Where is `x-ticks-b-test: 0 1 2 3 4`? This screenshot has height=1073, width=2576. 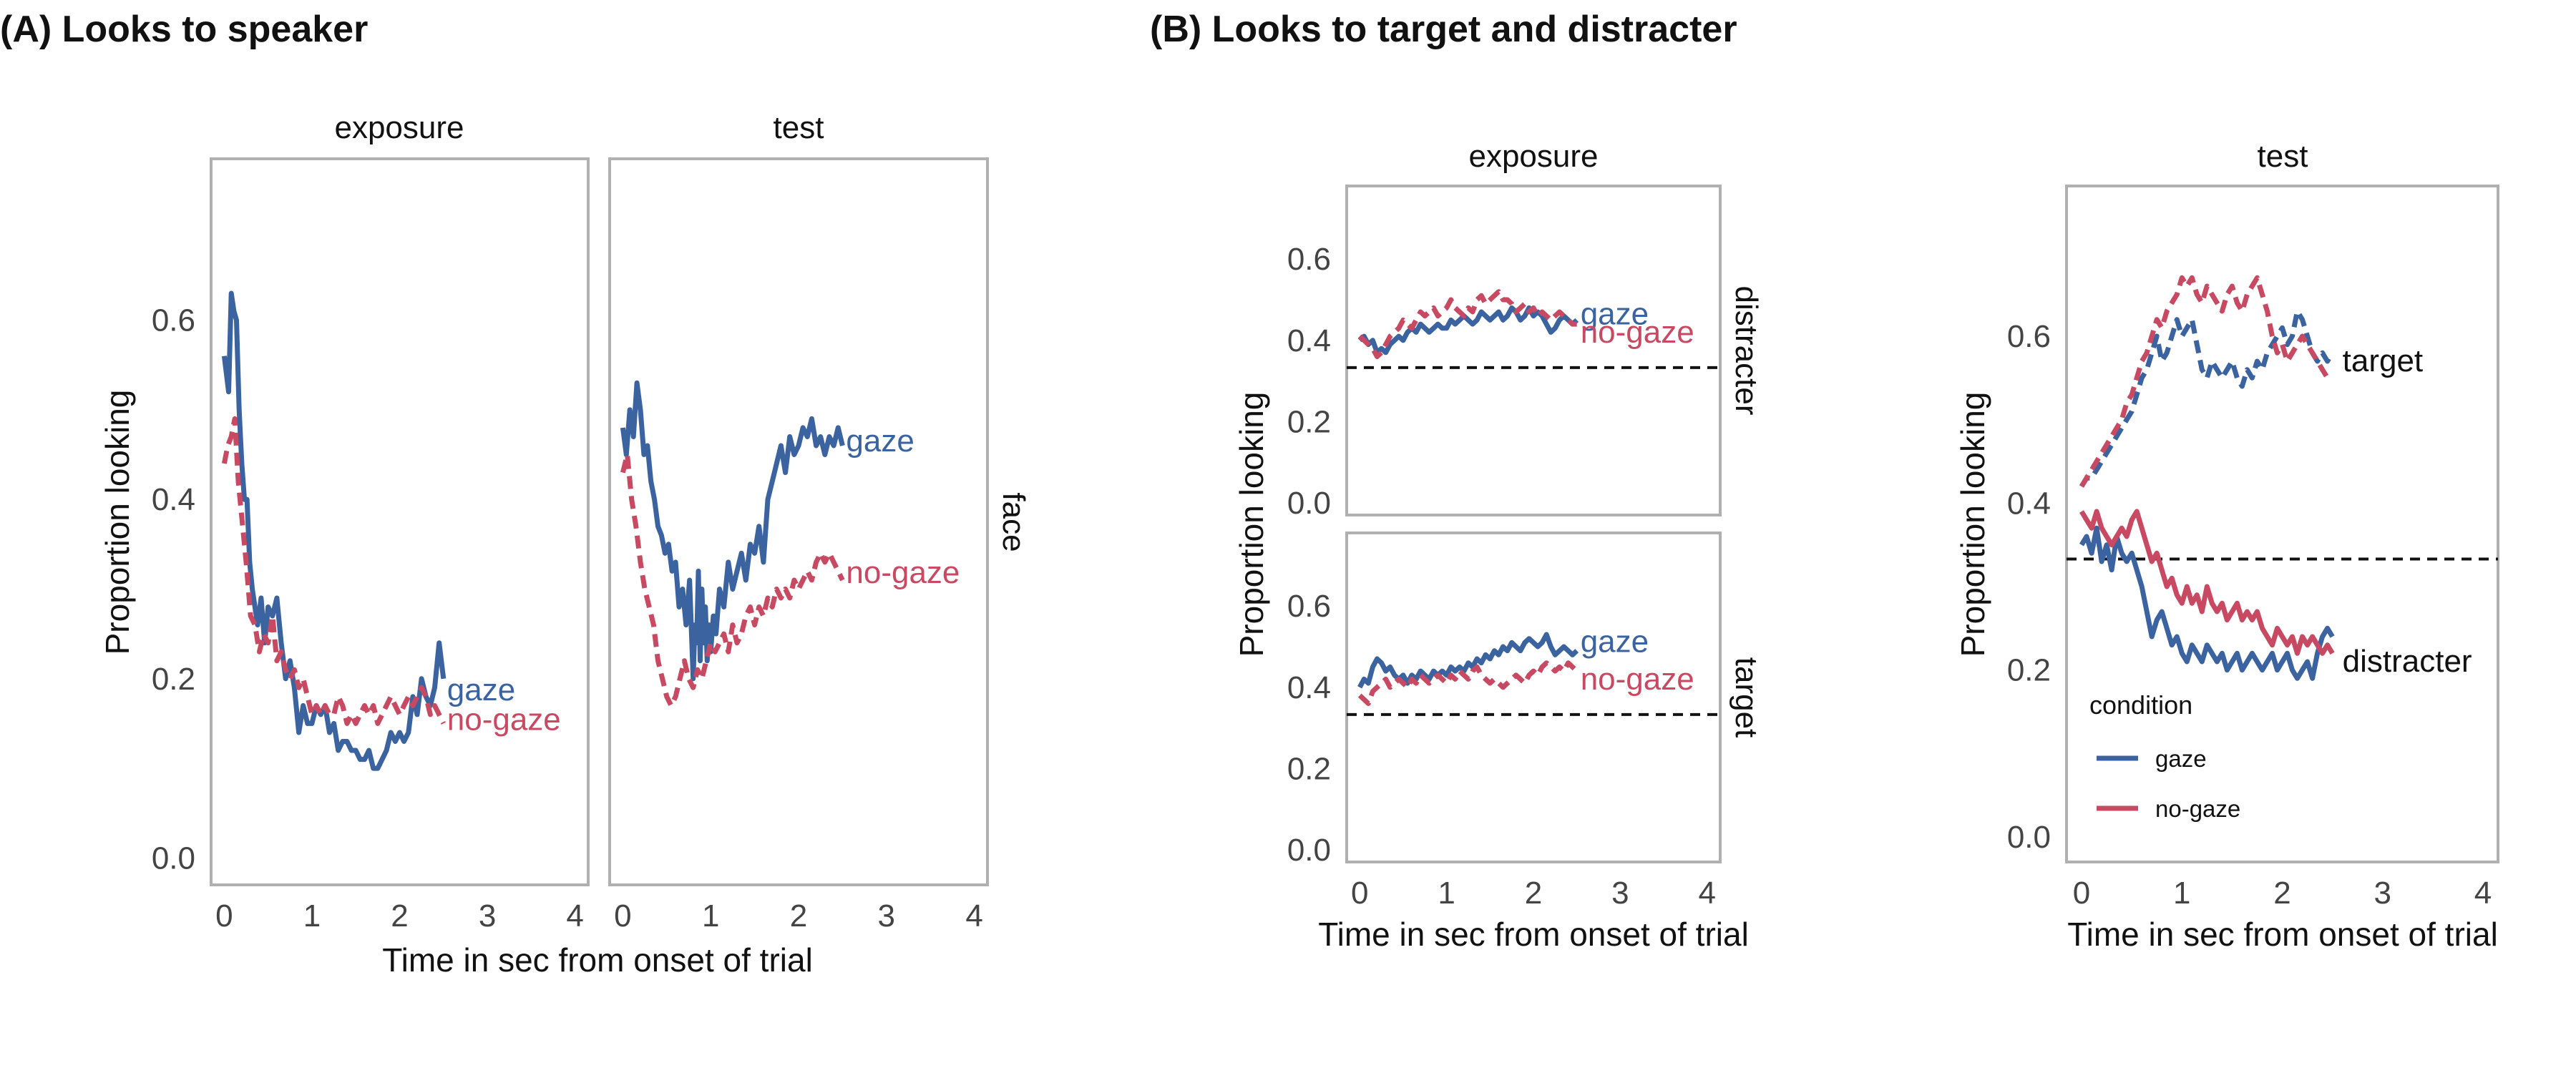 x-ticks-b-test: 0 1 2 3 4 is located at coordinates (2282, 893).